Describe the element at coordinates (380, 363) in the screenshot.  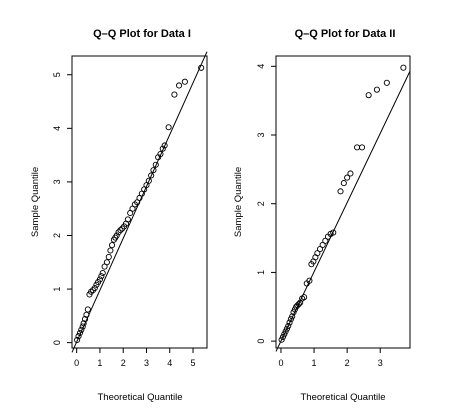
I see `chart-2-xtick-label: 3` at that location.